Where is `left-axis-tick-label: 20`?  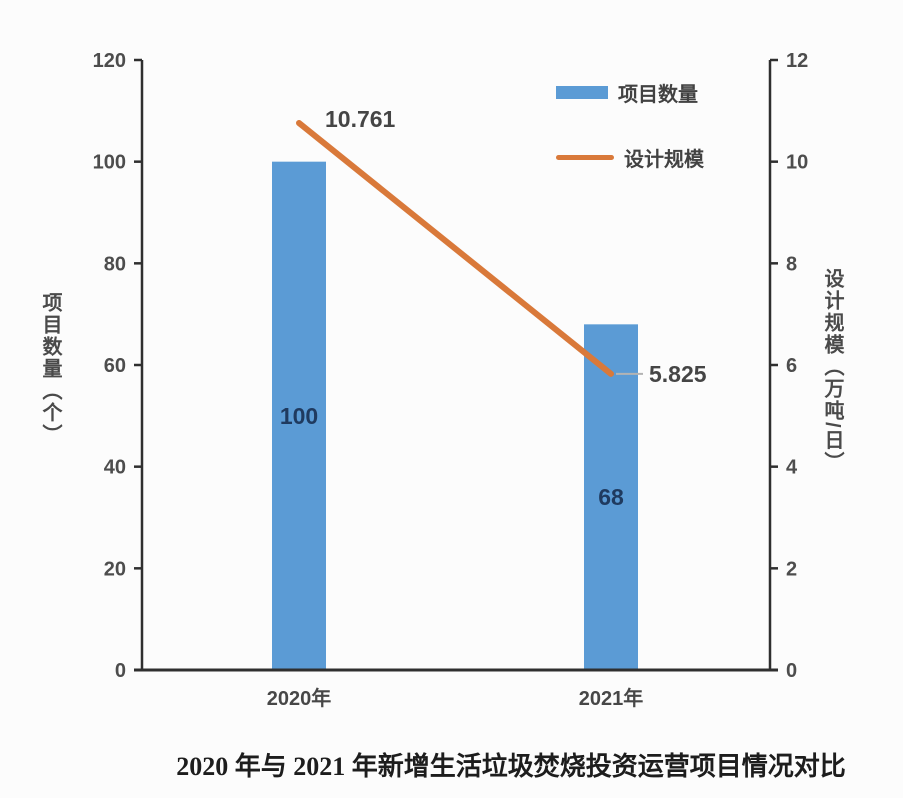 left-axis-tick-label: 20 is located at coordinates (115, 569).